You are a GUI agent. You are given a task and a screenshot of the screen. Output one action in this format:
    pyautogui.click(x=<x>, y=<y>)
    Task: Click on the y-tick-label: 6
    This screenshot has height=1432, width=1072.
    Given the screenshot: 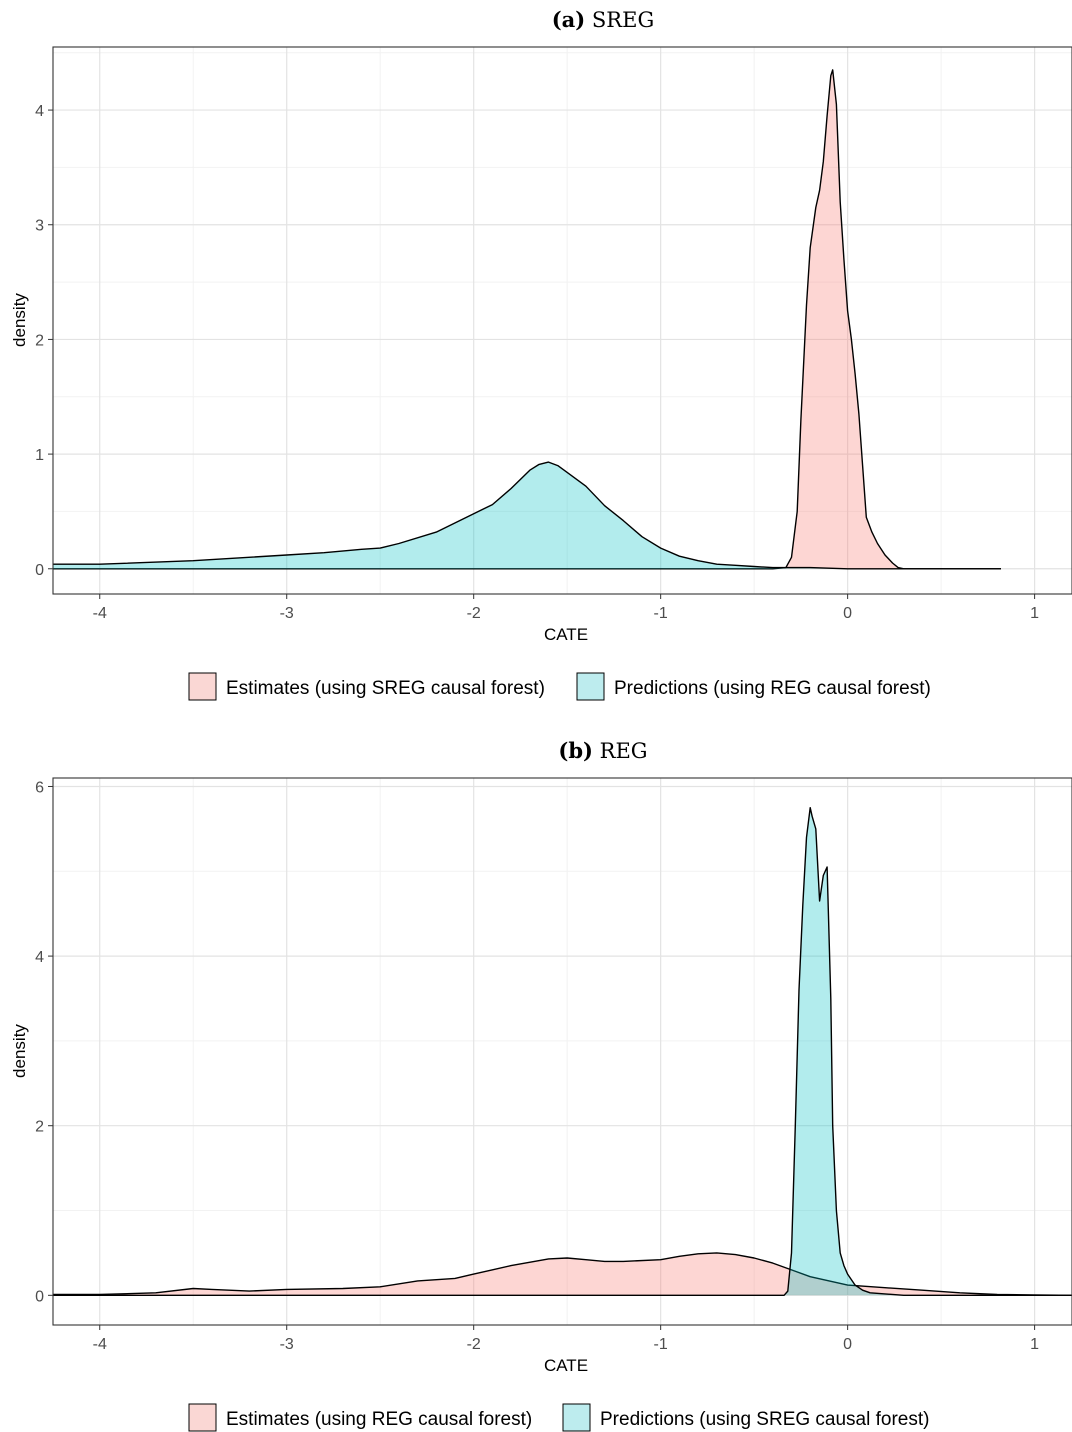 What is the action you would take?
    pyautogui.click(x=39, y=787)
    